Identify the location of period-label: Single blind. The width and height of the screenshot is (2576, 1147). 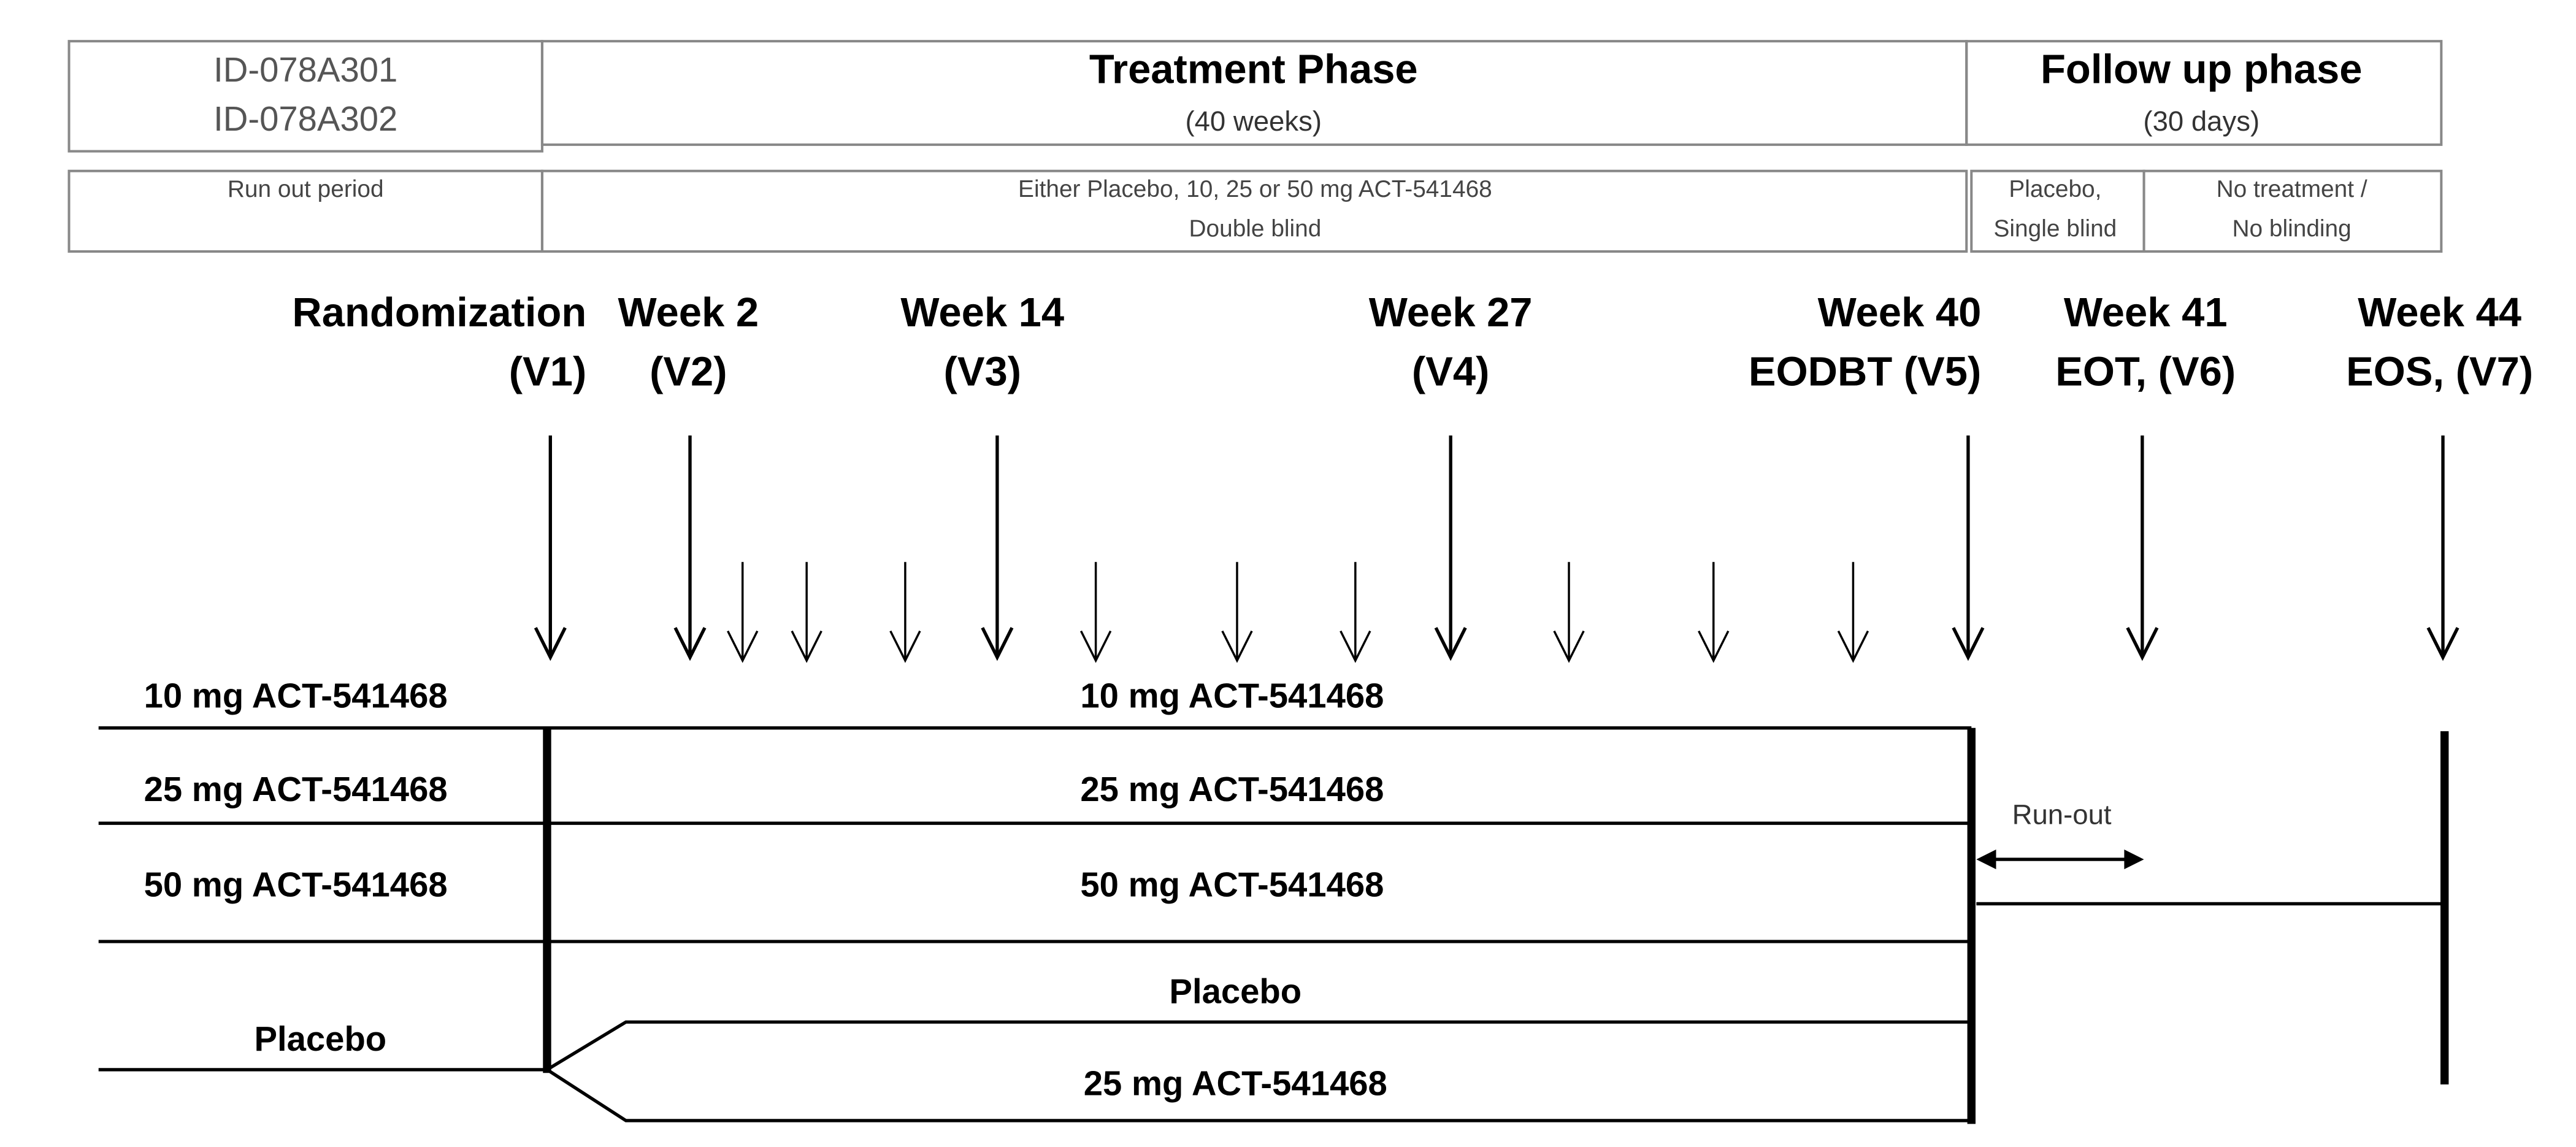
(2055, 228).